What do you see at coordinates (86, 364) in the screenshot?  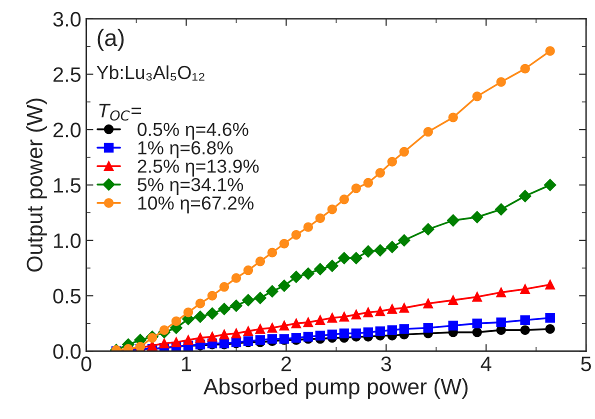 I see `x-tick-label: 0` at bounding box center [86, 364].